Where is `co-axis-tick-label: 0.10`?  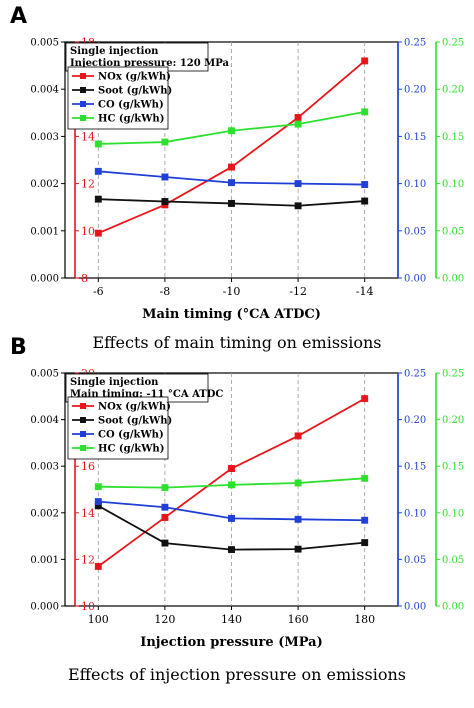
co-axis-tick-label: 0.10 is located at coordinates (415, 513).